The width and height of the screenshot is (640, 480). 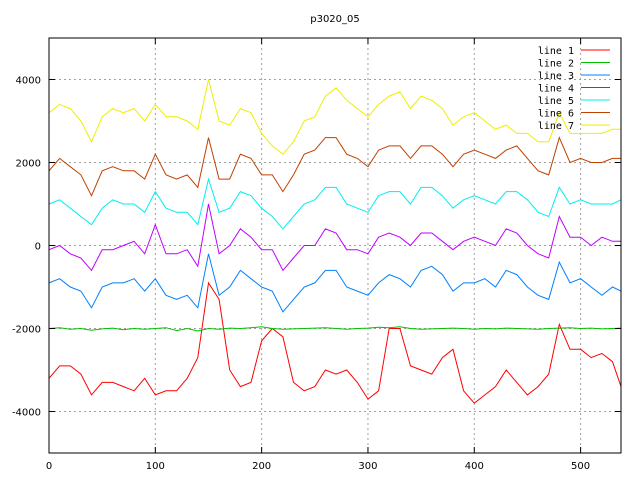 I want to click on x-tick-label: 500, so click(x=580, y=466).